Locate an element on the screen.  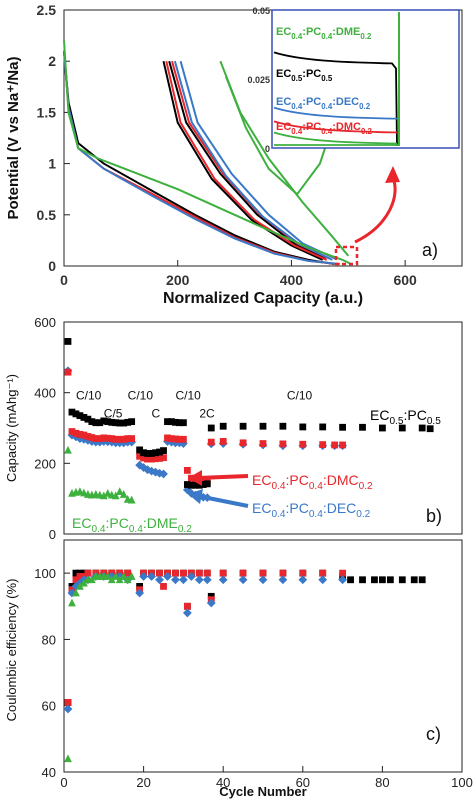
panel-c-ytick-label: 100 is located at coordinates (45, 573).